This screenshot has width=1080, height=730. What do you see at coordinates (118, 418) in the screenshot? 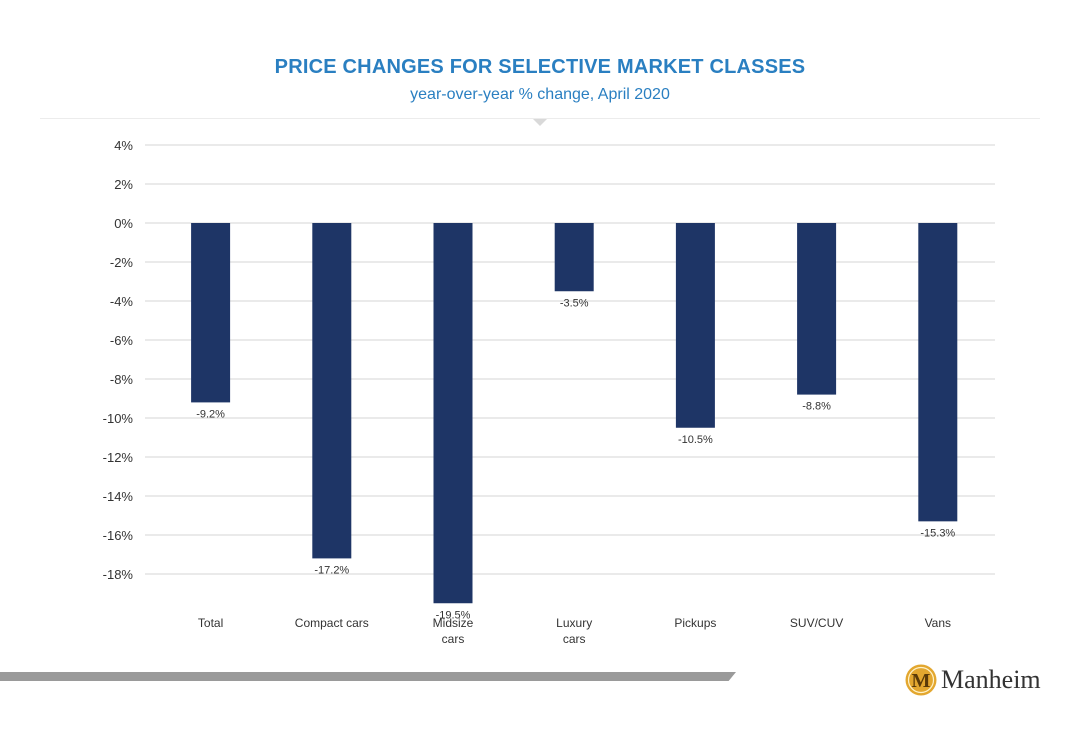
I see `y-tick-label: -10%` at bounding box center [118, 418].